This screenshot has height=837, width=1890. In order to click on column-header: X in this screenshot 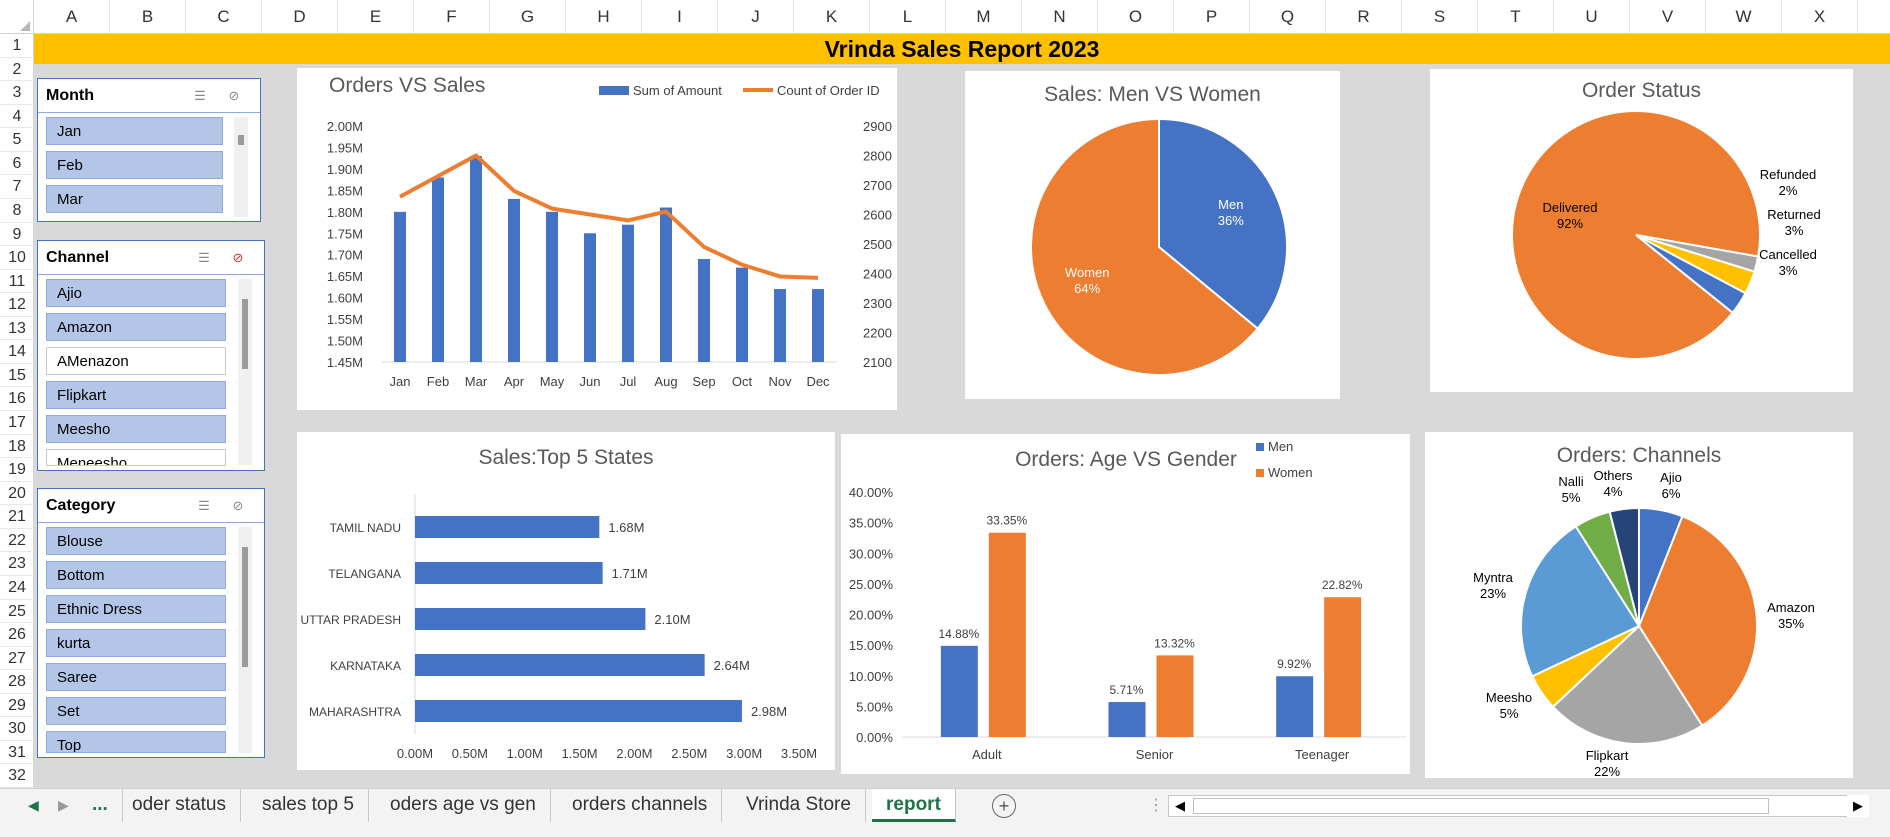, I will do `click(1820, 17)`.